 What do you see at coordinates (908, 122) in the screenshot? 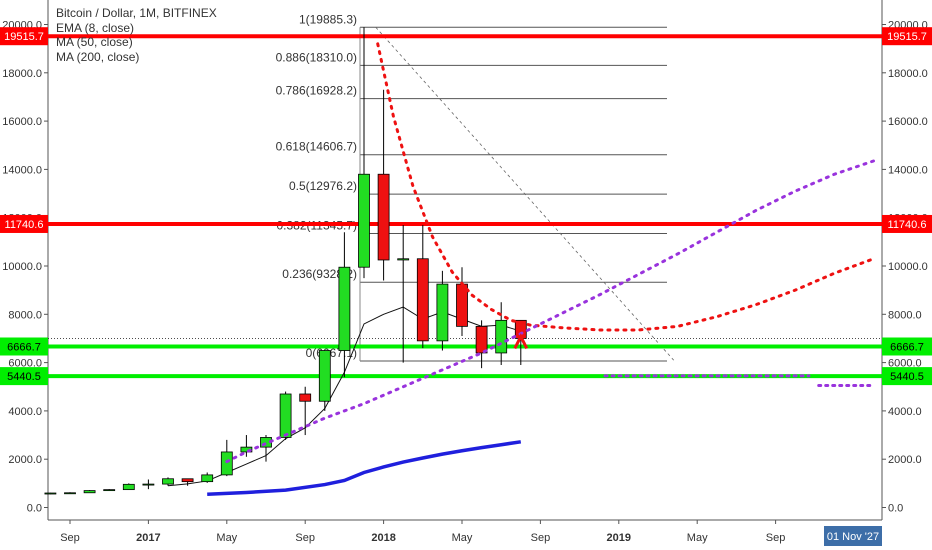
I see `y-tick-label-right: 16000.0` at bounding box center [908, 122].